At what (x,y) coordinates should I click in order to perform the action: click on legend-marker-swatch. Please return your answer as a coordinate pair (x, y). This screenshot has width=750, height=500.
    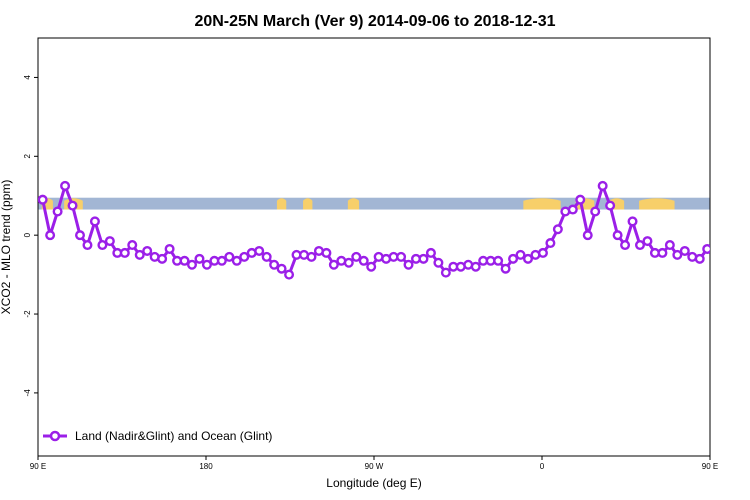
    Looking at the image, I should click on (55, 436).